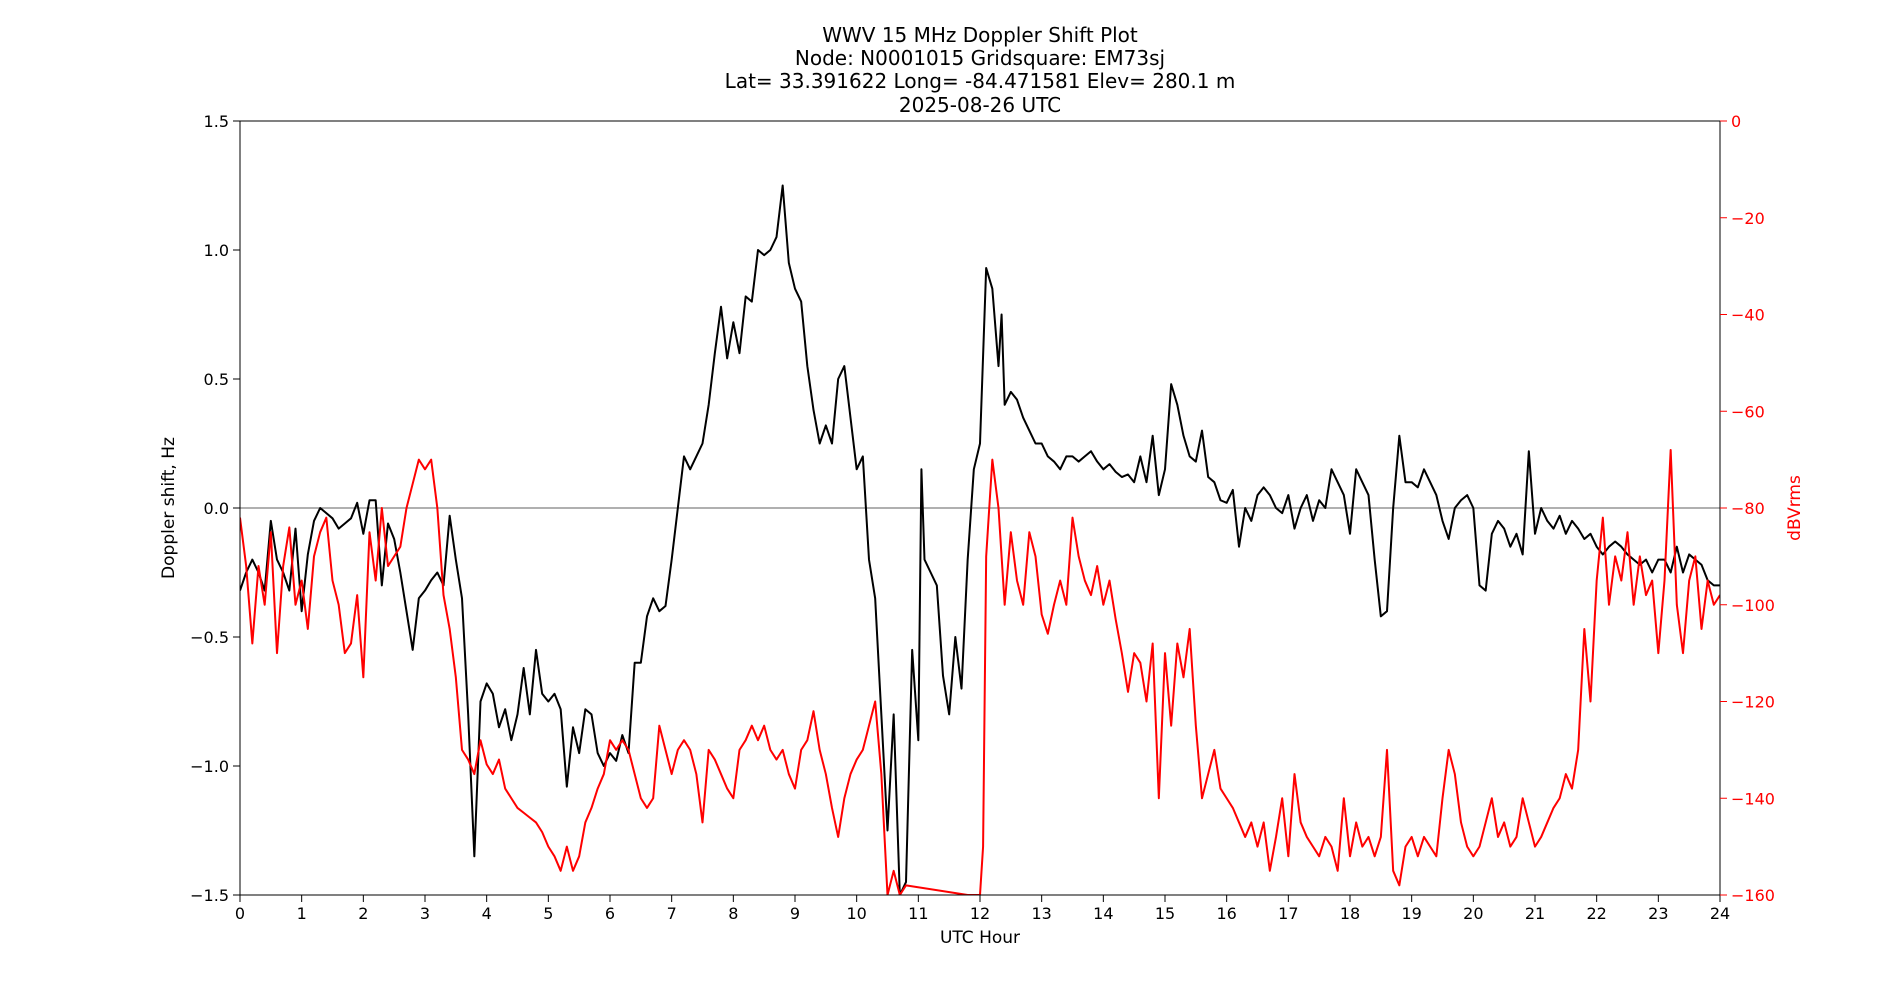 The image size is (1900, 1000). Describe the element at coordinates (1748, 315) in the screenshot. I see `y2-tick-label: −40` at that location.